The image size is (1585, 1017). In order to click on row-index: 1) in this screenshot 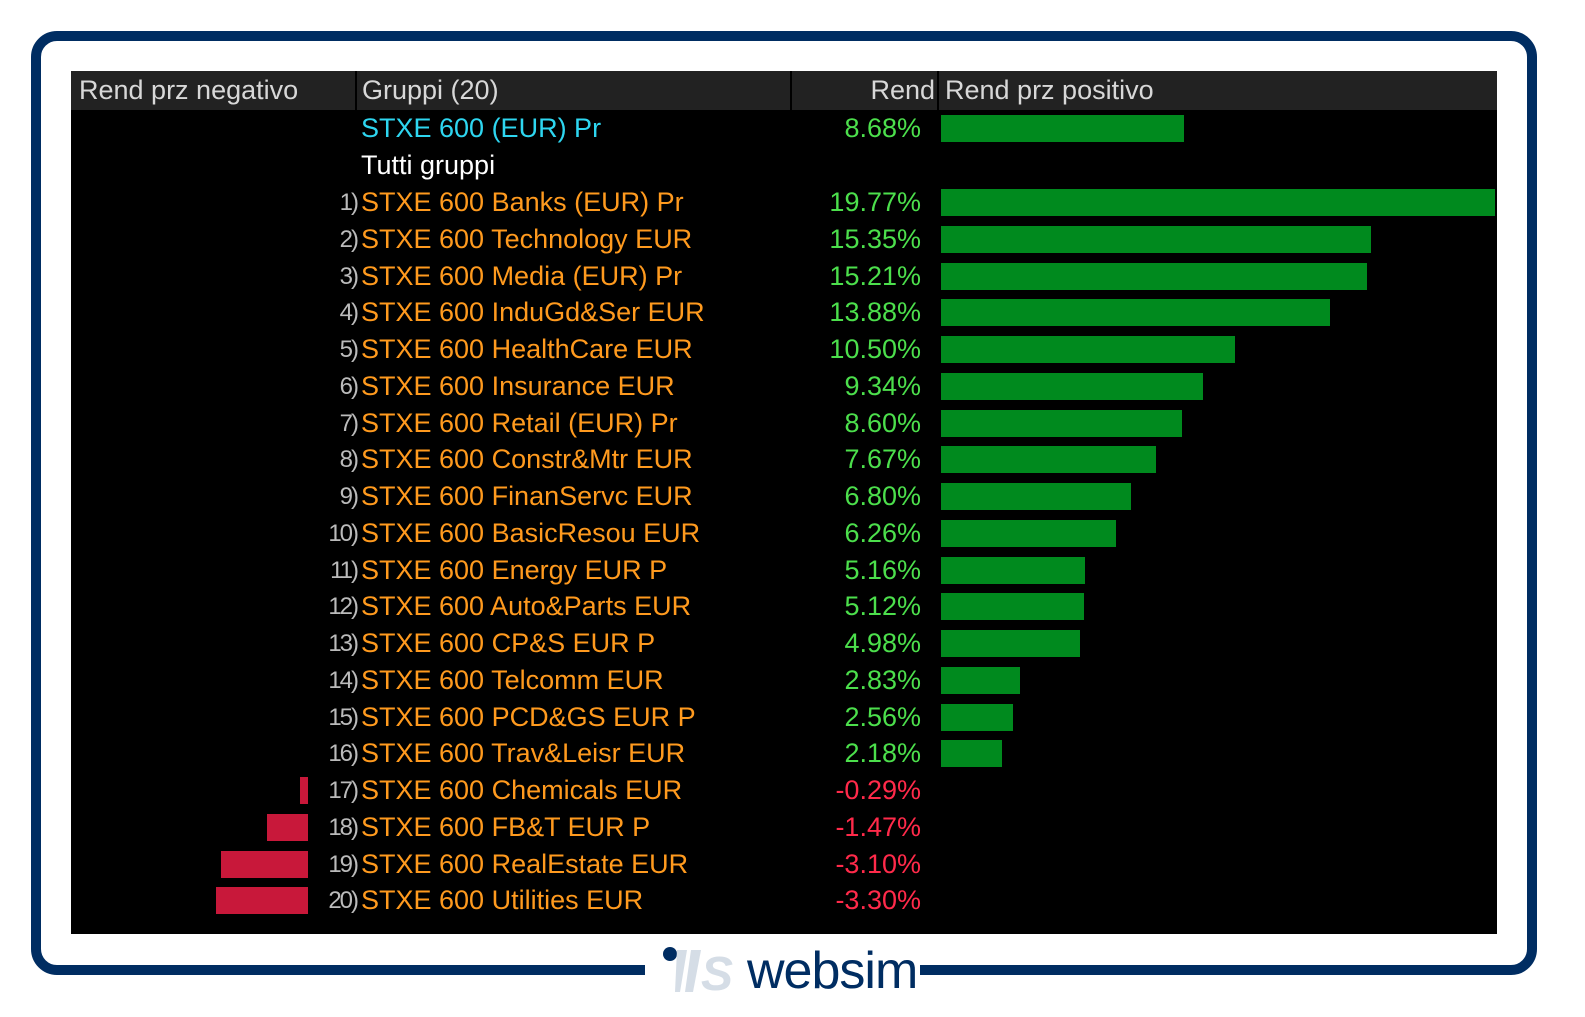, I will do `click(349, 202)`.